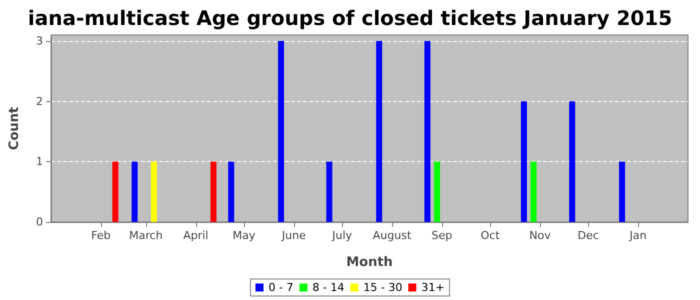 This screenshot has width=700, height=300. Describe the element at coordinates (328, 287) in the screenshot. I see `legend-label: 8 - 14` at that location.